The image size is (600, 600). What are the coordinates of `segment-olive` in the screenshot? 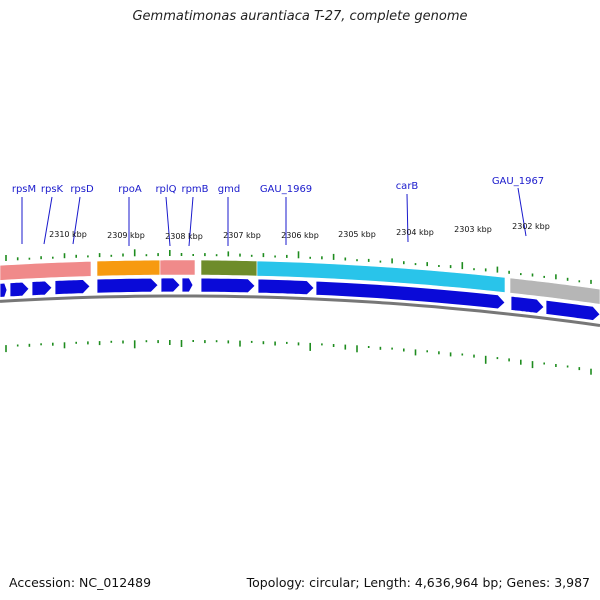 It's located at (229, 268).